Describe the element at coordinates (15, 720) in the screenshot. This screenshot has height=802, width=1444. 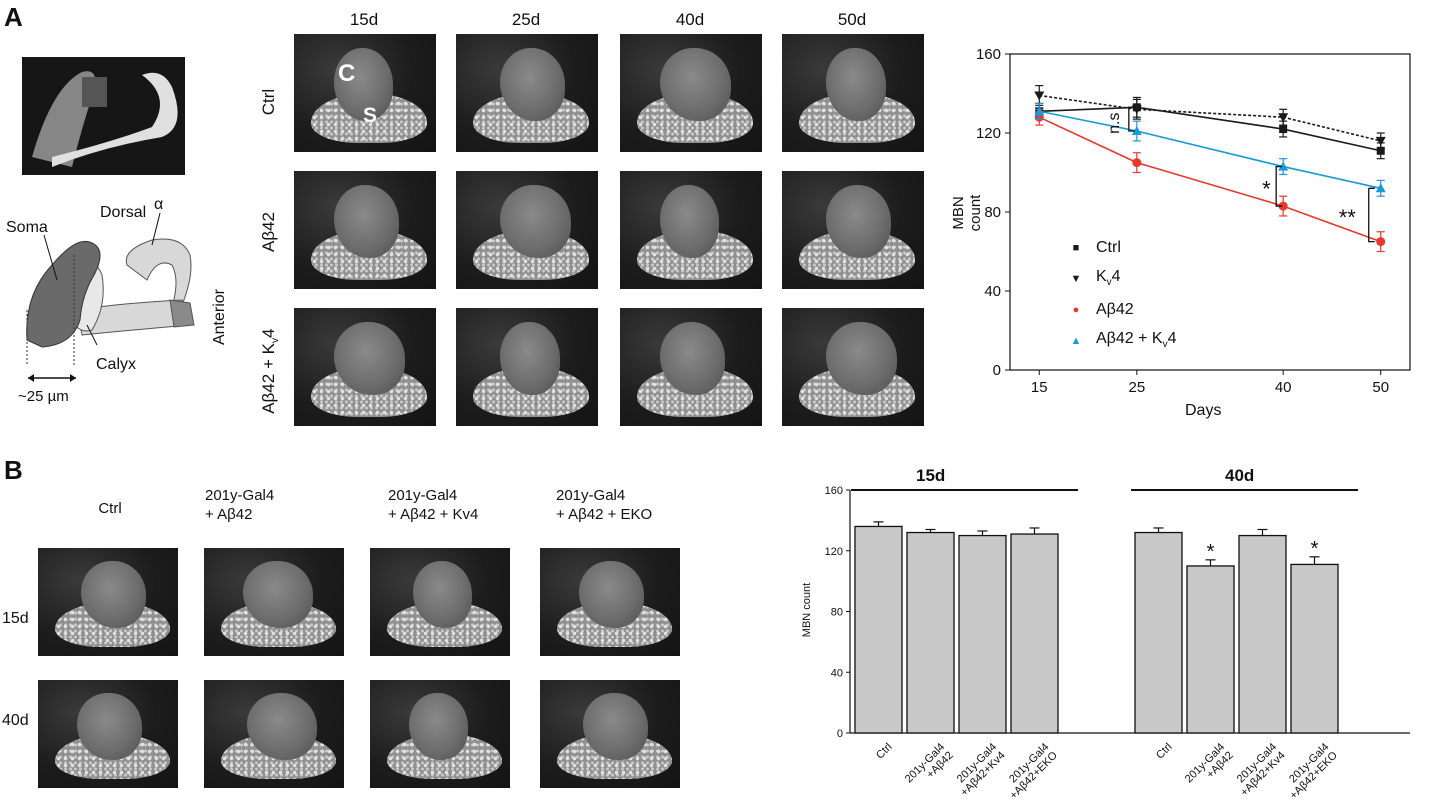
I see `b-row-label-40d: 40d` at that location.